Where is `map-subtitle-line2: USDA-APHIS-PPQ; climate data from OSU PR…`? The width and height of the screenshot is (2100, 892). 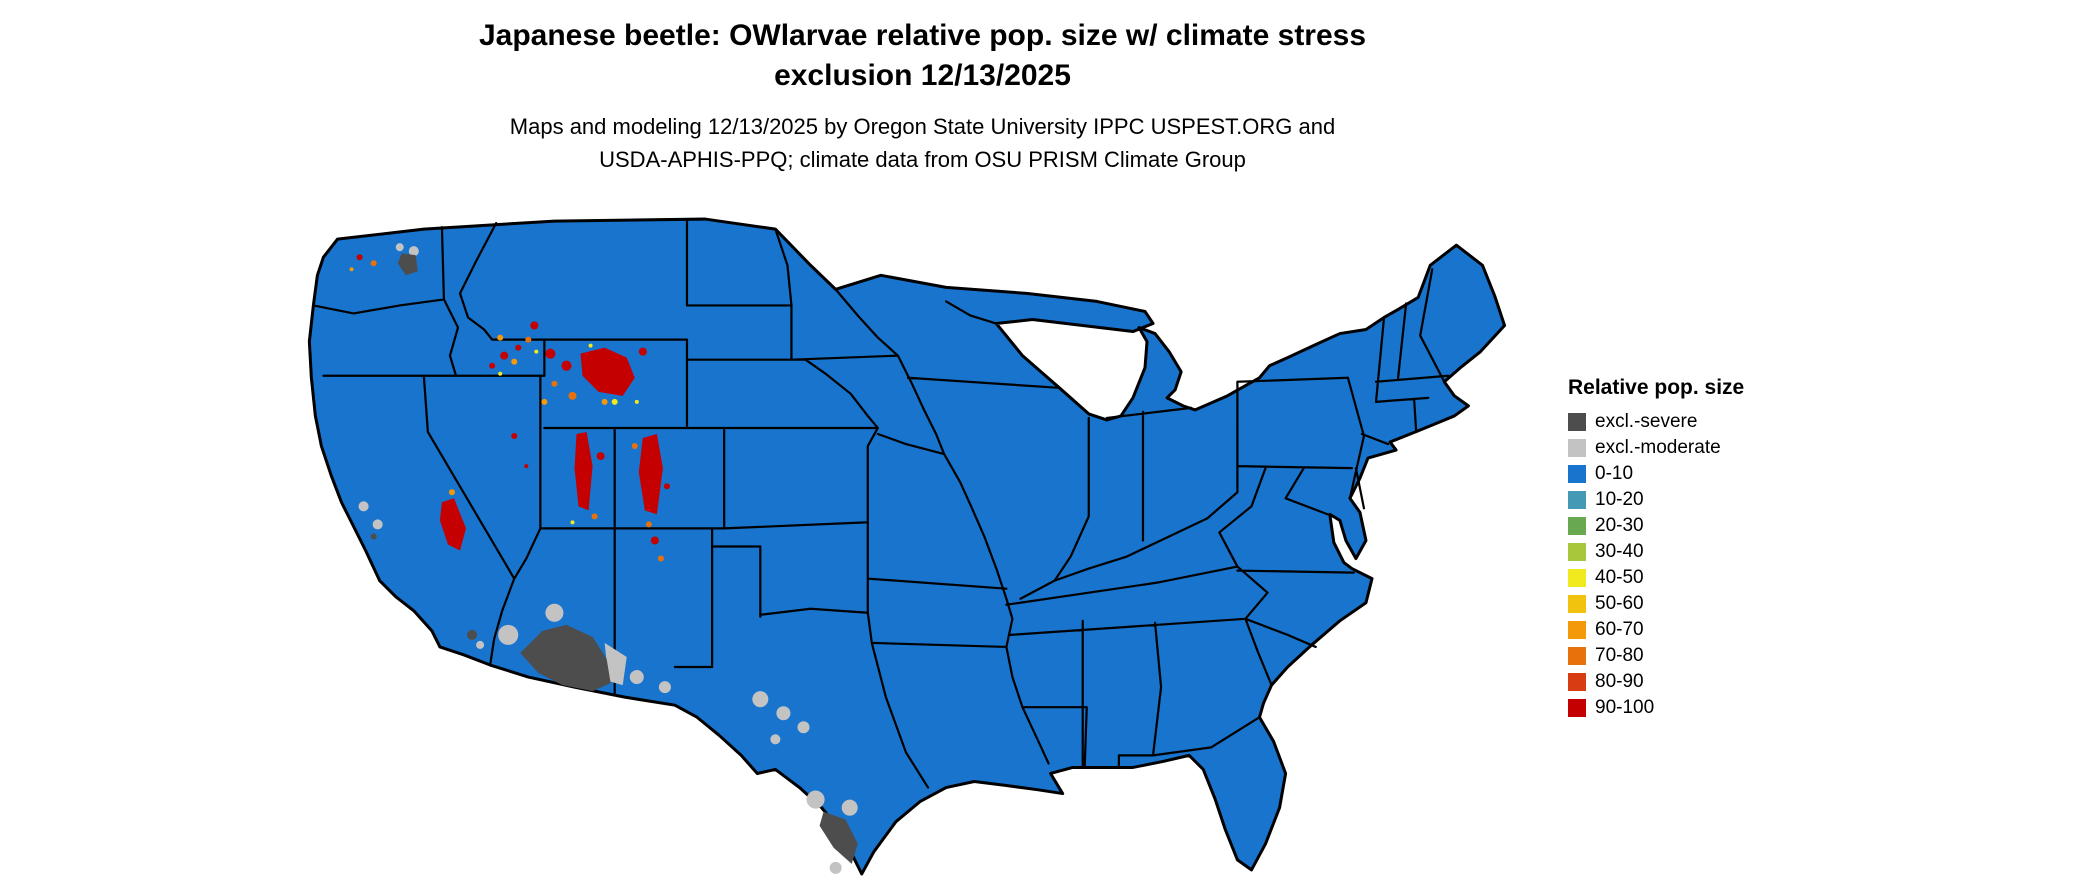
map-subtitle-line2: USDA-APHIS-PPQ; climate data from OSU PR… is located at coordinates (922, 159).